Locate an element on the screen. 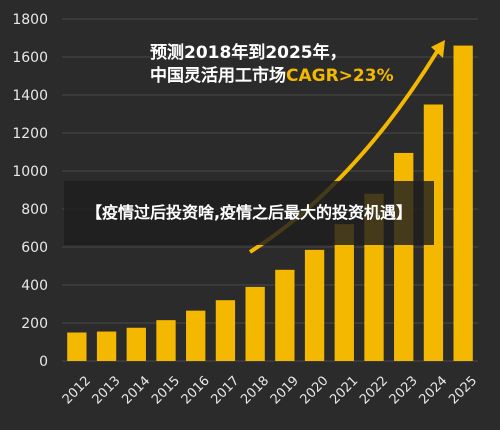 The height and width of the screenshot is (430, 500). y-tick-label: 1400 is located at coordinates (30, 96).